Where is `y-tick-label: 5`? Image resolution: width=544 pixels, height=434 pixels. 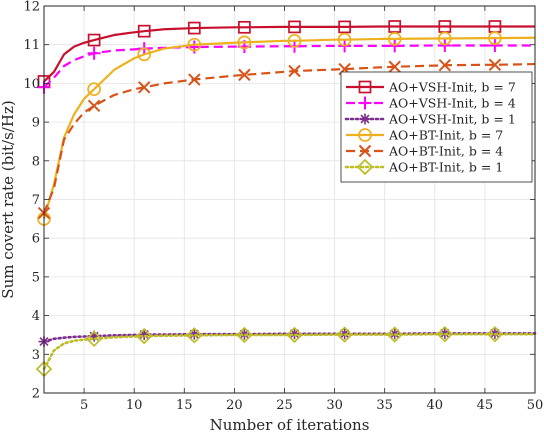 y-tick-label: 5 is located at coordinates (36, 277).